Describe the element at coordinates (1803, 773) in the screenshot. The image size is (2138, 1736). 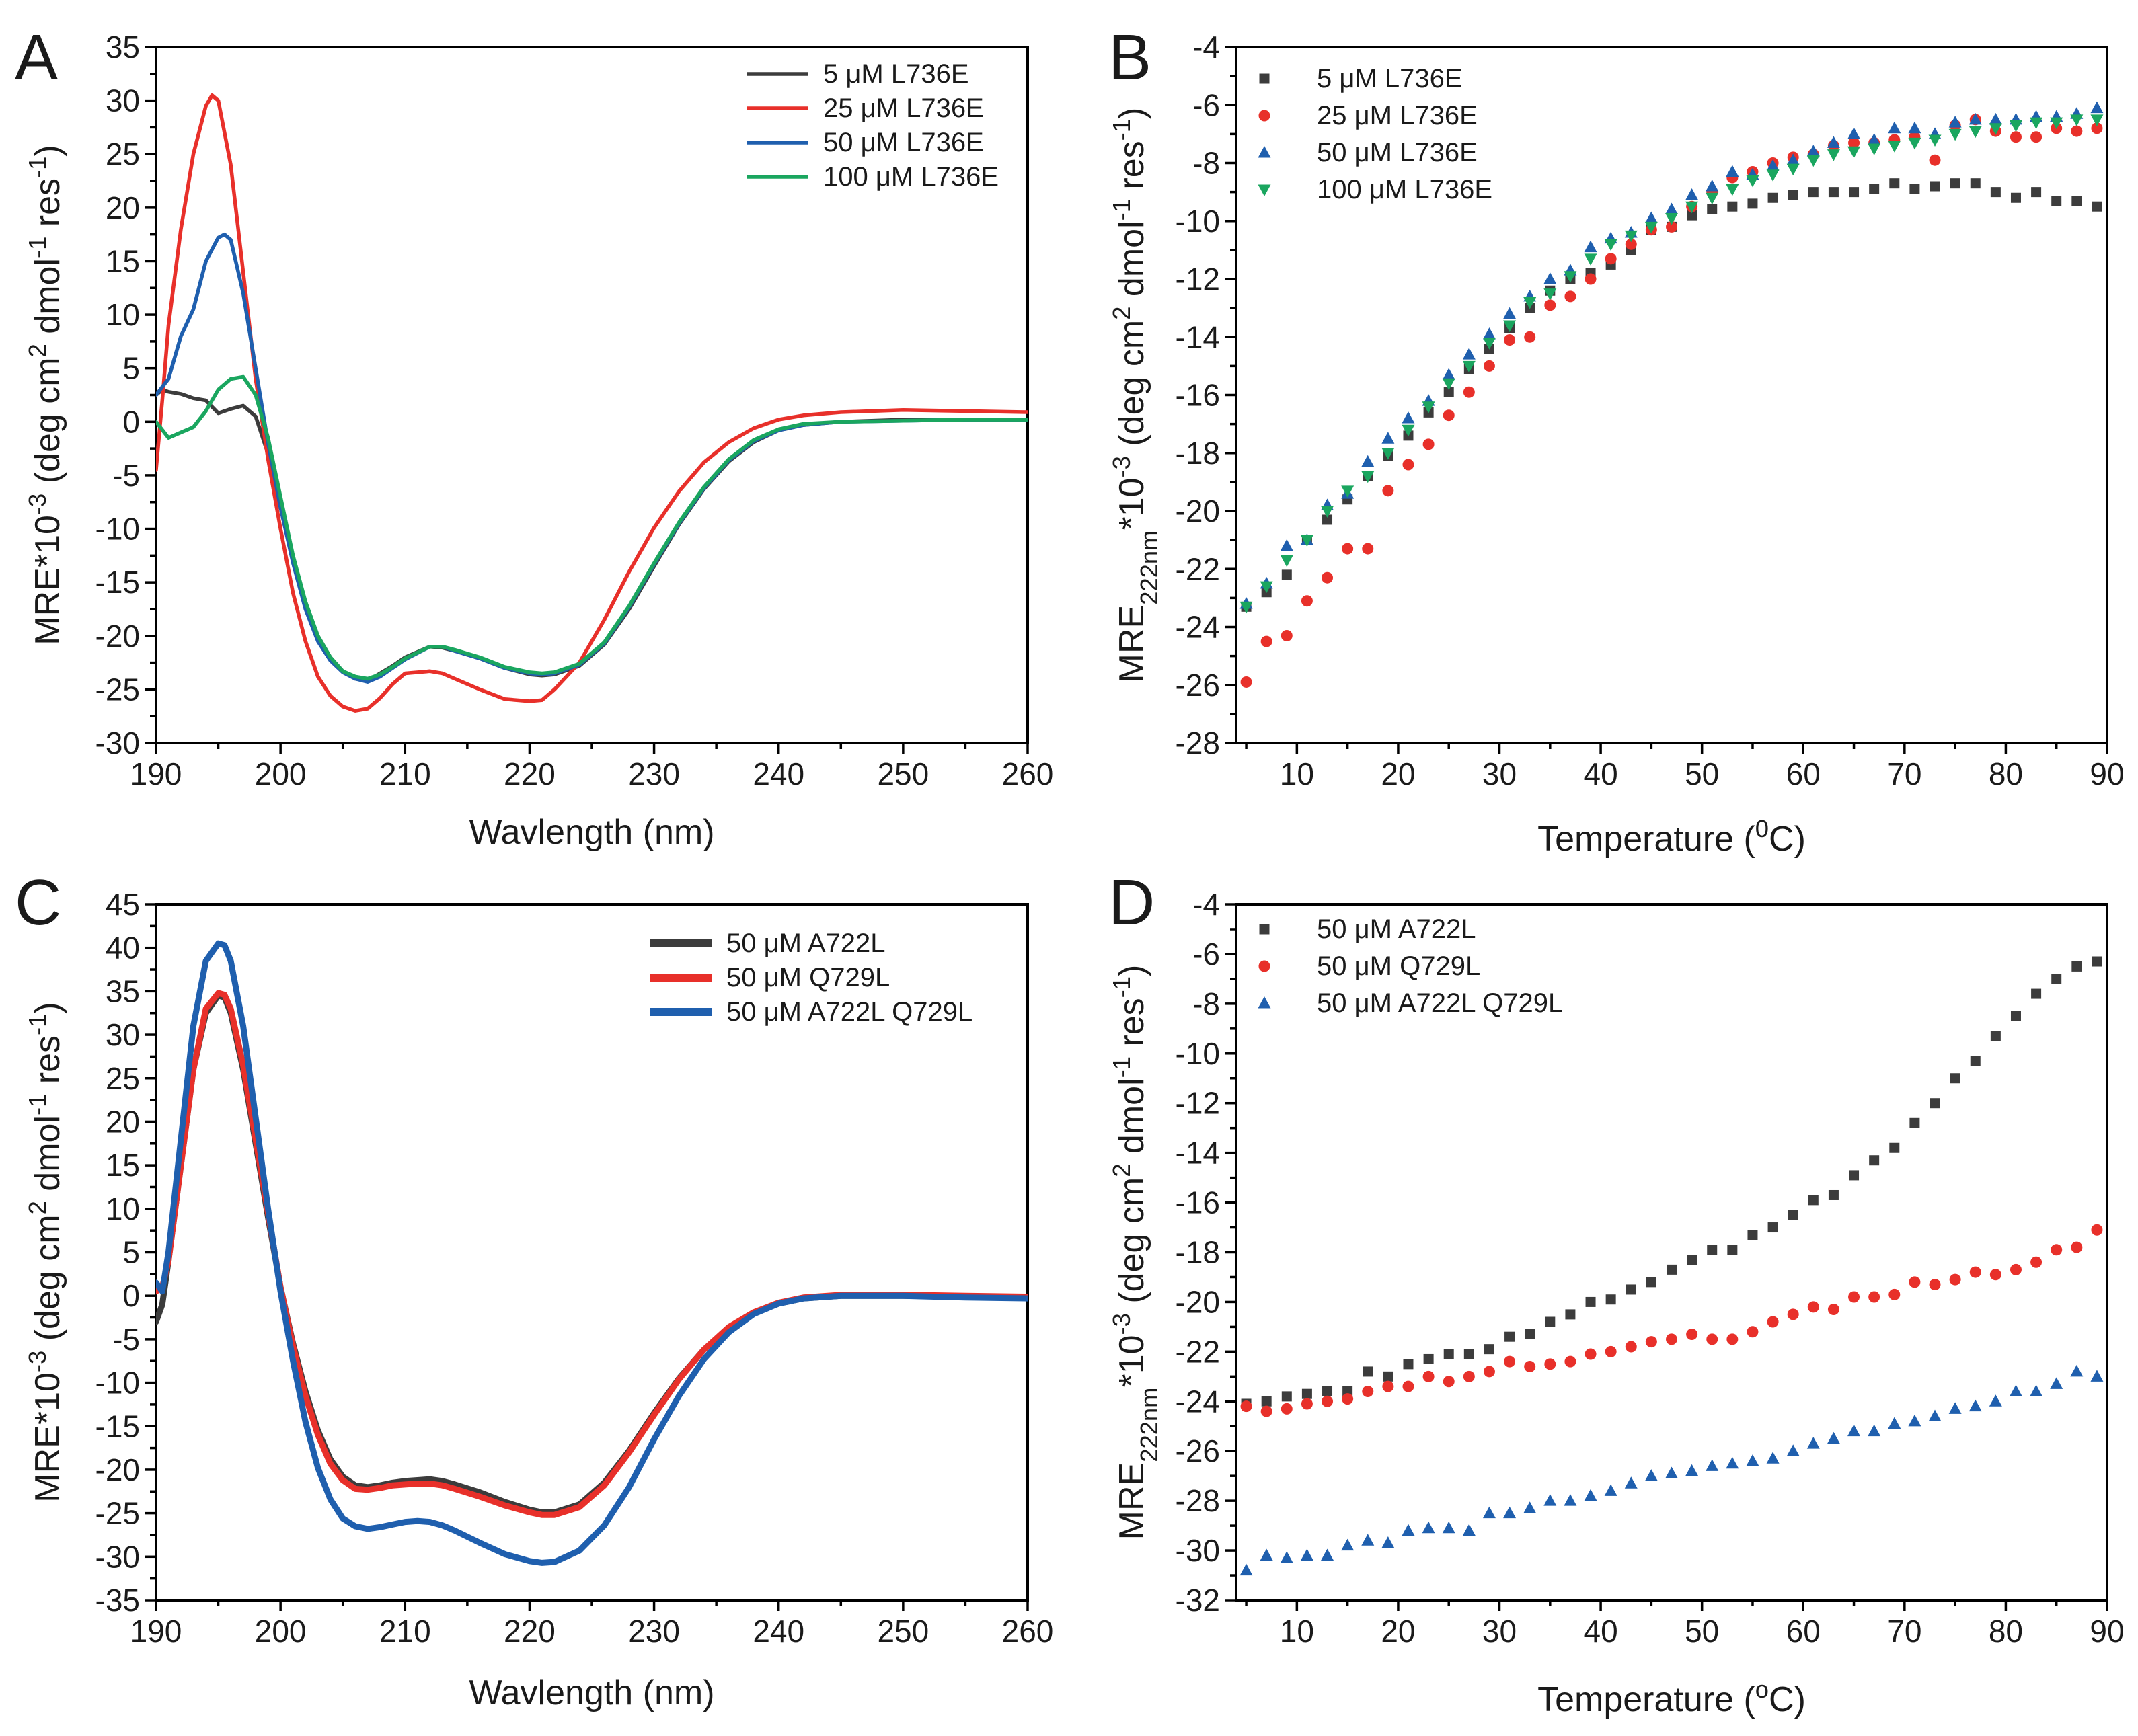
I see `x-tick-label: 60` at that location.